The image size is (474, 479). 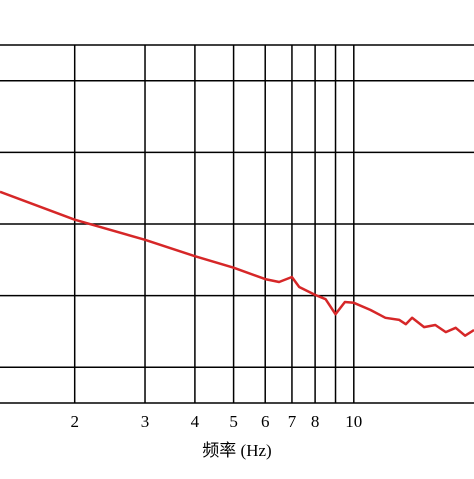 I want to click on x-tick-label: 4, so click(x=195, y=421).